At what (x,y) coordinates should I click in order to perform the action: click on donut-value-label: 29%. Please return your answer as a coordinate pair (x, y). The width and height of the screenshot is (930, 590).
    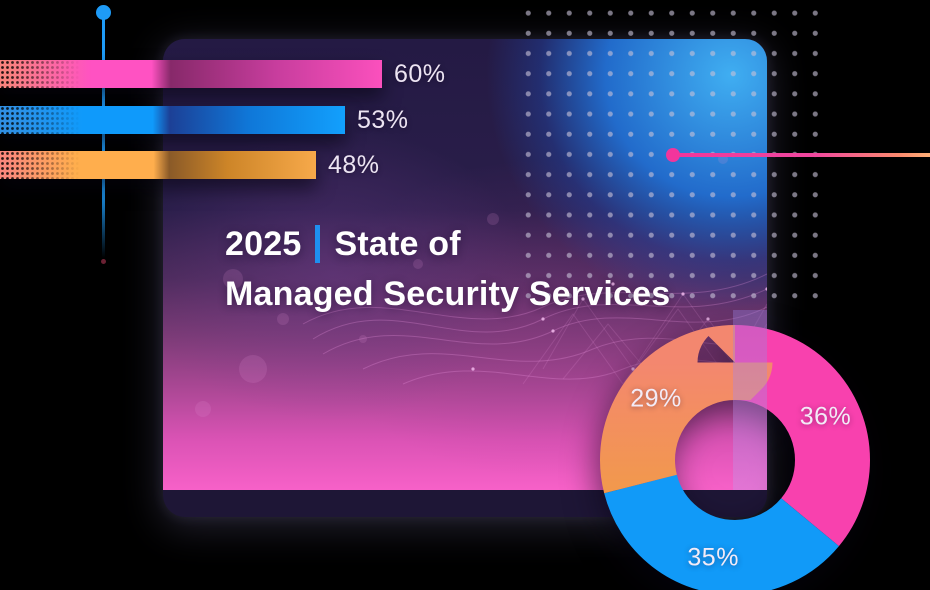
    Looking at the image, I should click on (656, 398).